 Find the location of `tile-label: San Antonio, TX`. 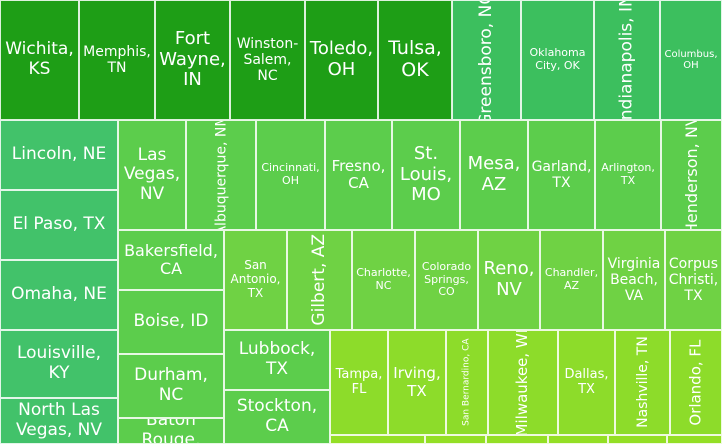

tile-label: San Antonio, TX is located at coordinates (255, 279).